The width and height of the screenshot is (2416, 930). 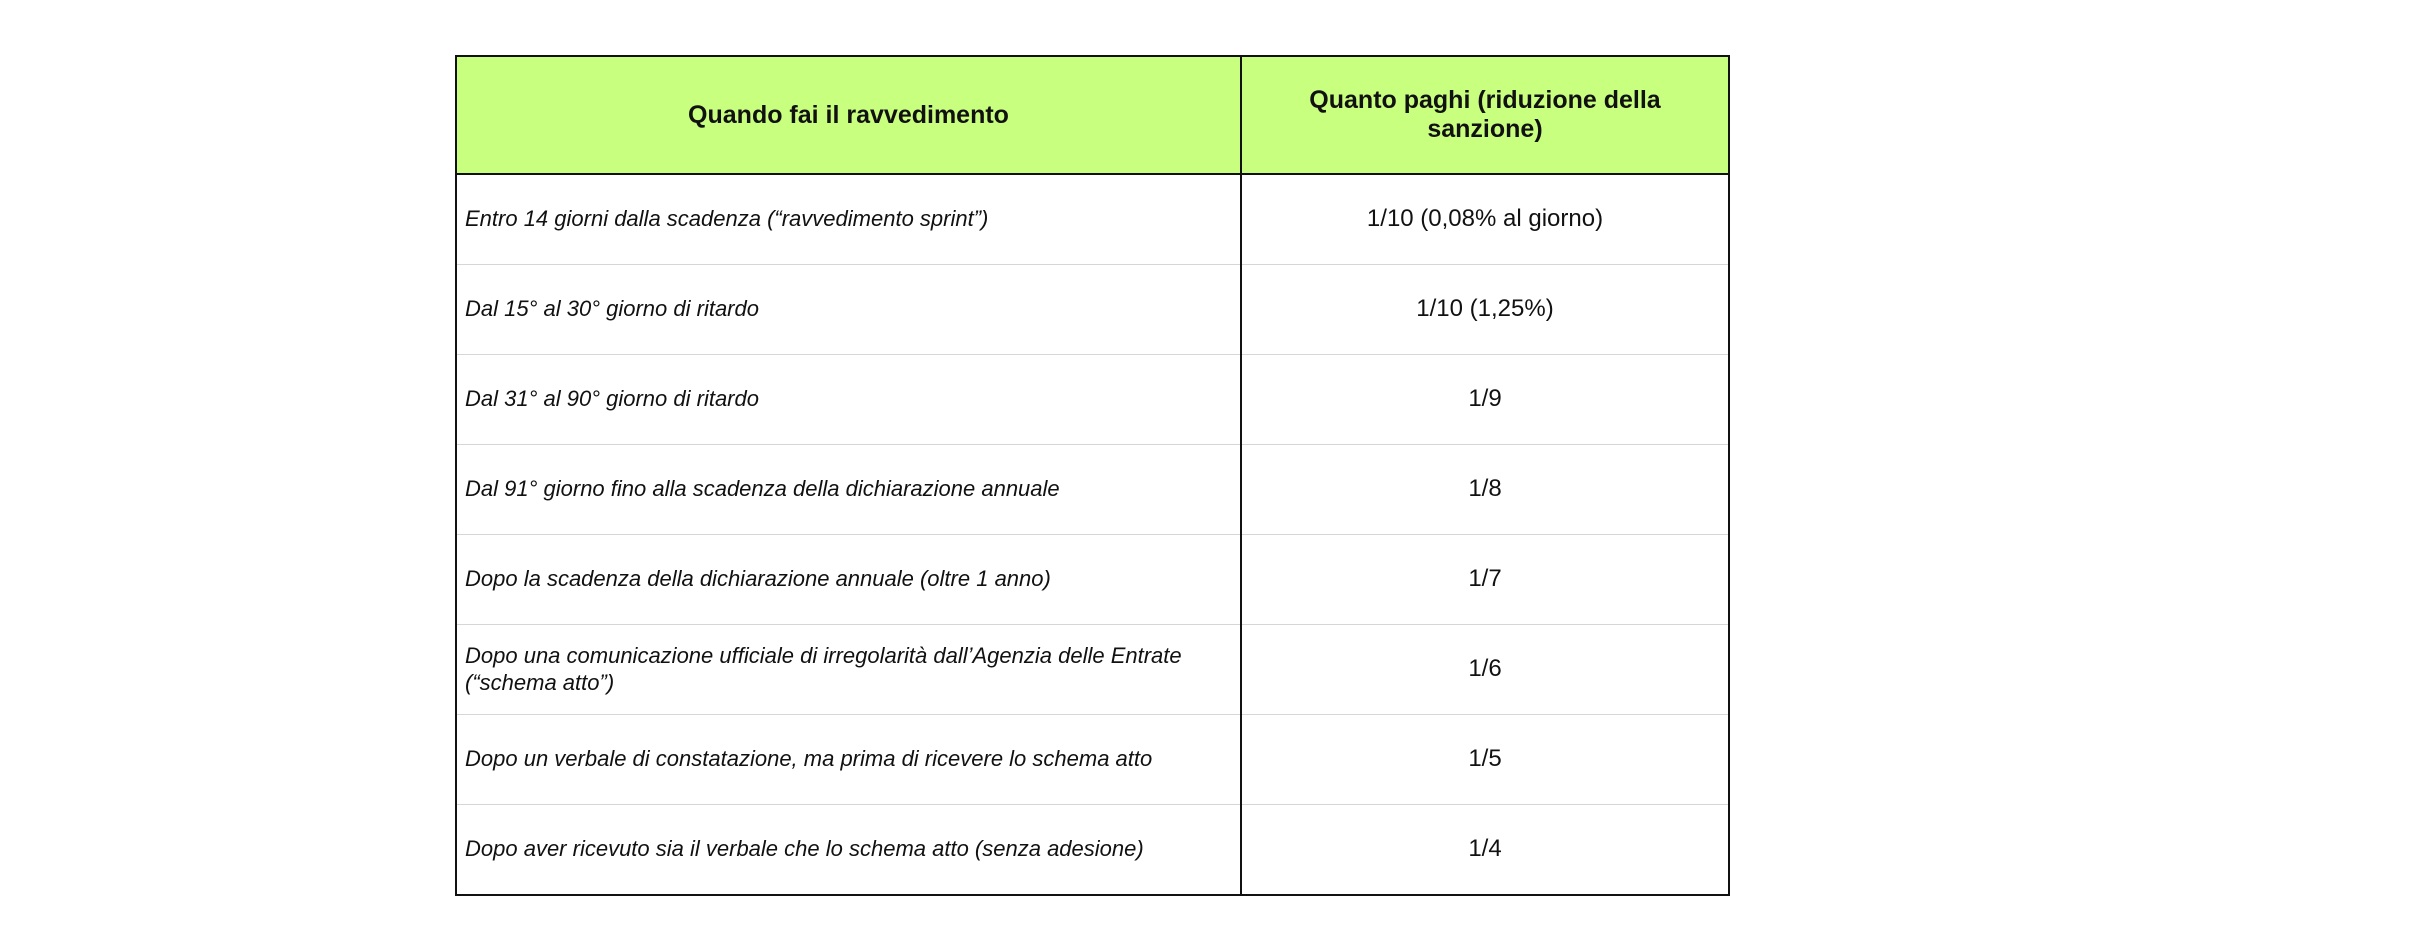 I want to click on table-row: Dal 31° al 90° giorno di ritardo 1/9, so click(x=1092, y=399).